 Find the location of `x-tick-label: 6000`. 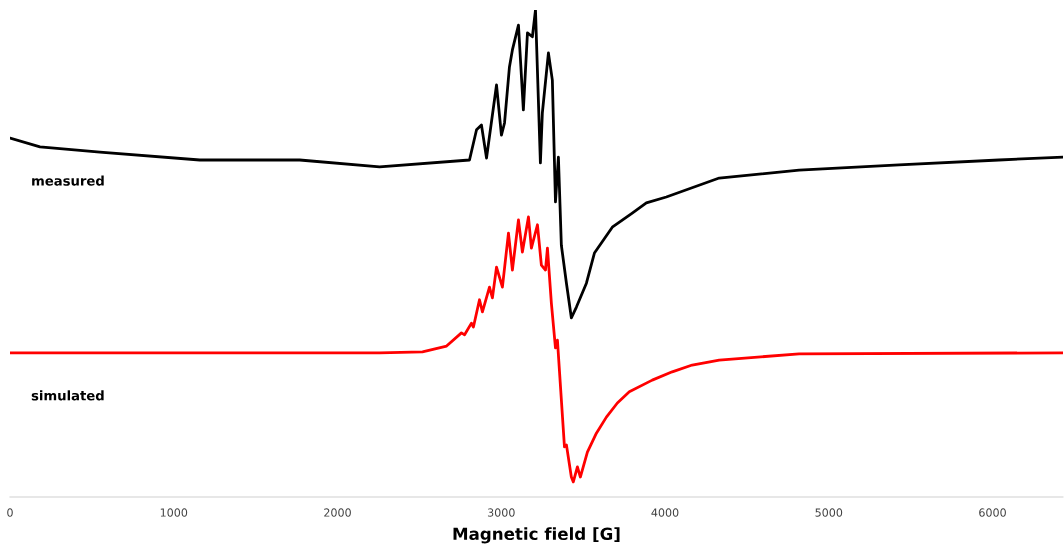

x-tick-label: 6000 is located at coordinates (992, 512).